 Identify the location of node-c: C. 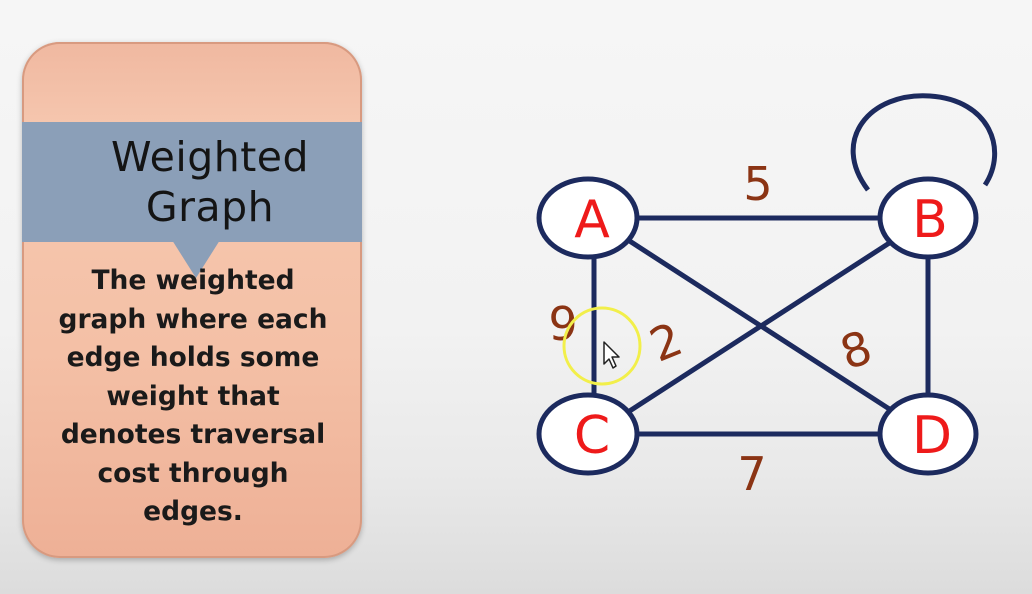
(588, 434).